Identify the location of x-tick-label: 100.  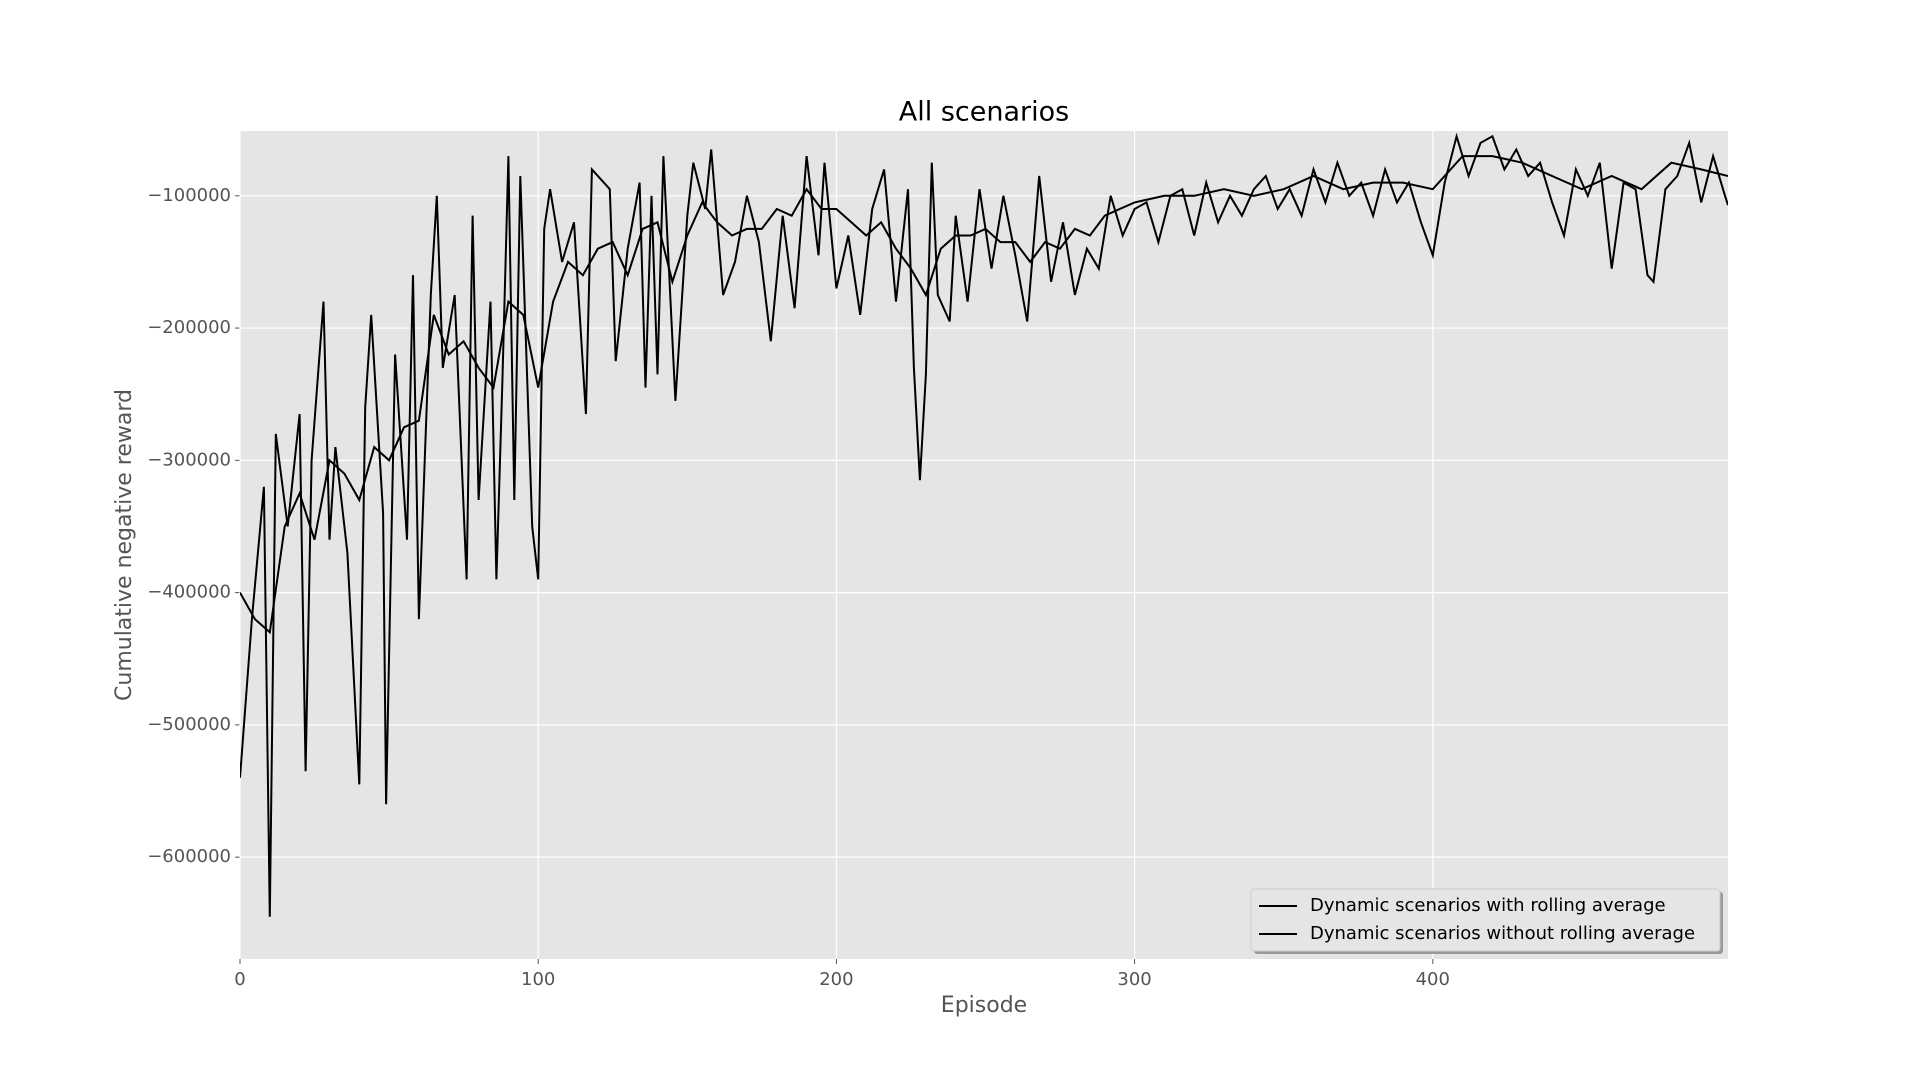
(538, 979).